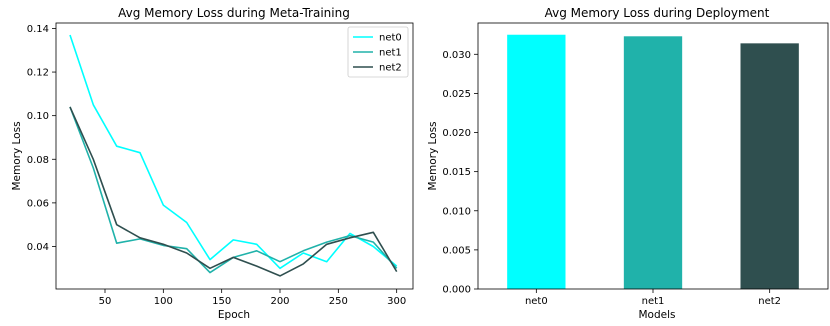 The height and width of the screenshot is (326, 830). Describe the element at coordinates (769, 301) in the screenshot. I see `x-tick-label: net2` at that location.